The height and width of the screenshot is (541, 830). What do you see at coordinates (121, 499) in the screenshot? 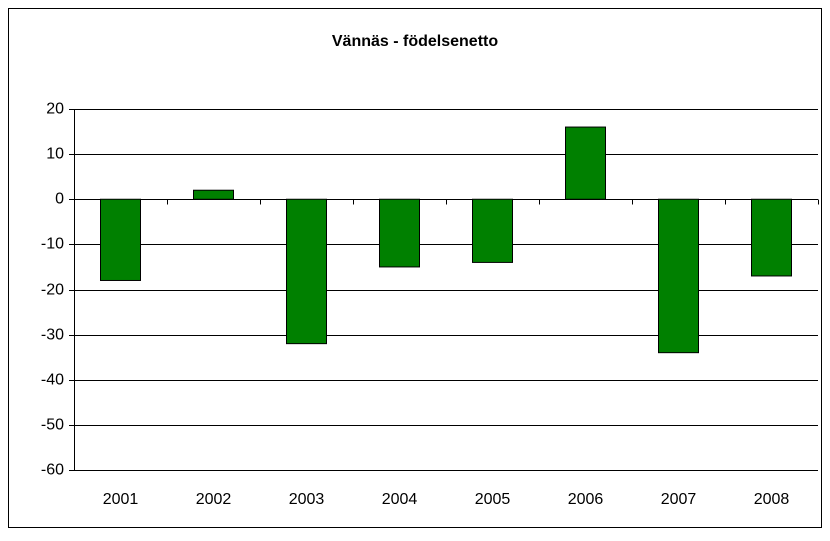
I see `x-tick-label: 2001` at bounding box center [121, 499].